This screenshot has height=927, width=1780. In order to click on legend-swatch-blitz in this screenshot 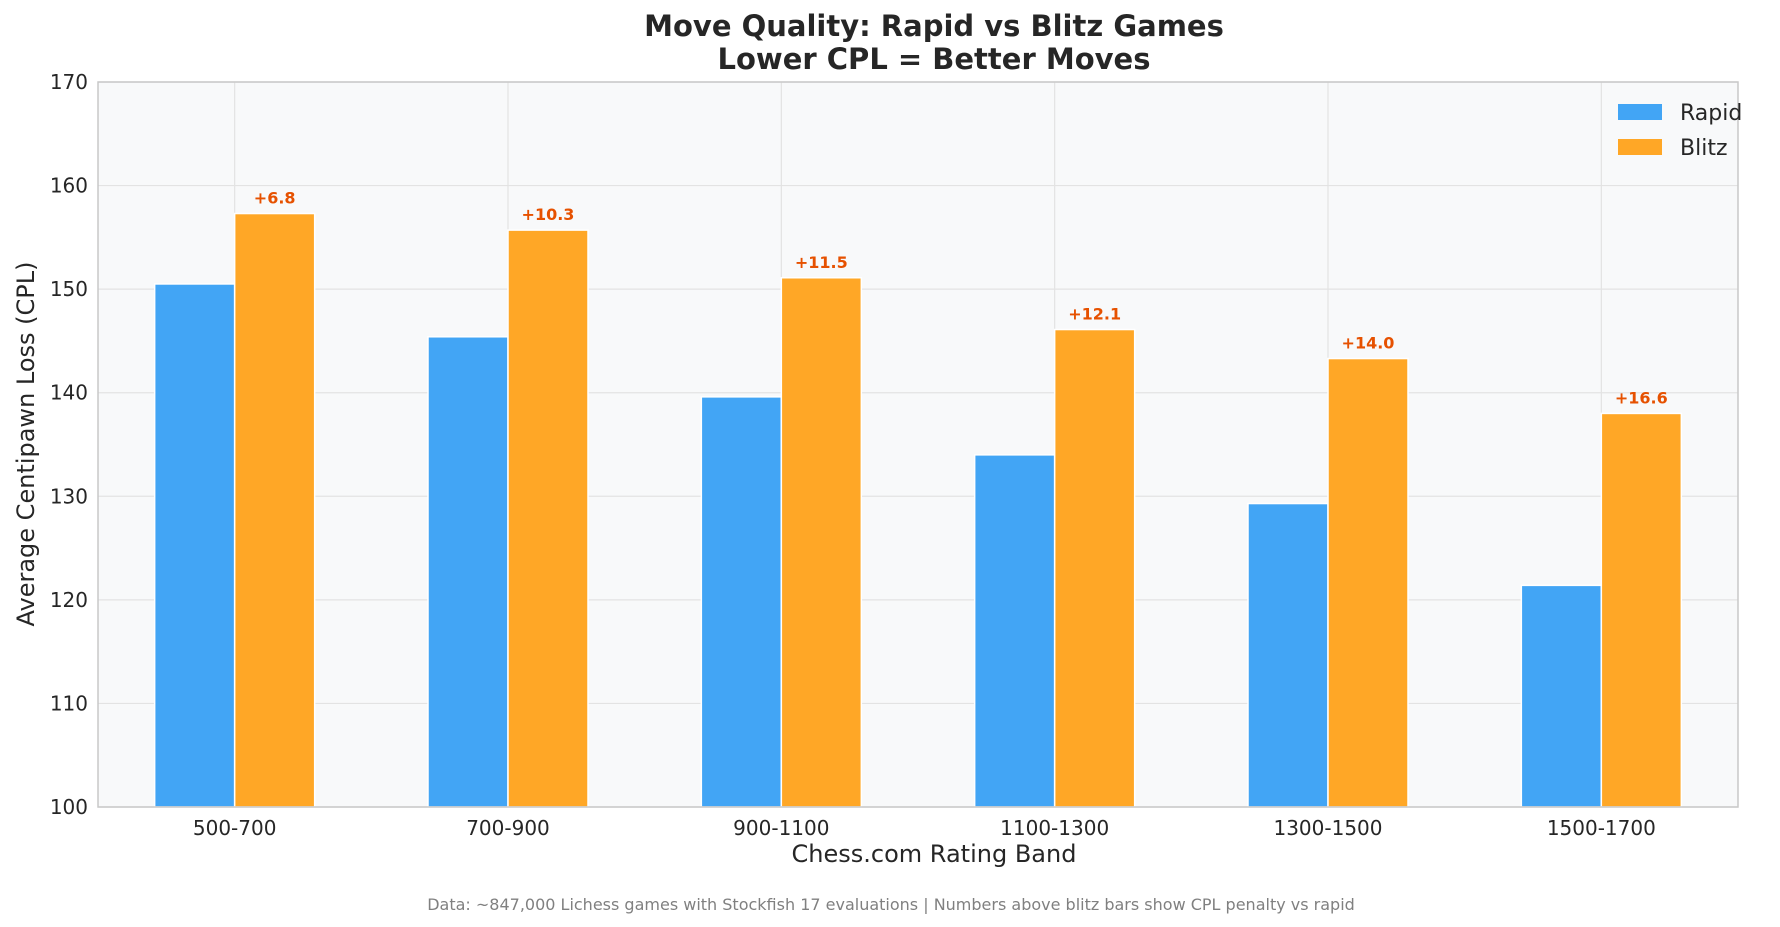, I will do `click(1640, 147)`.